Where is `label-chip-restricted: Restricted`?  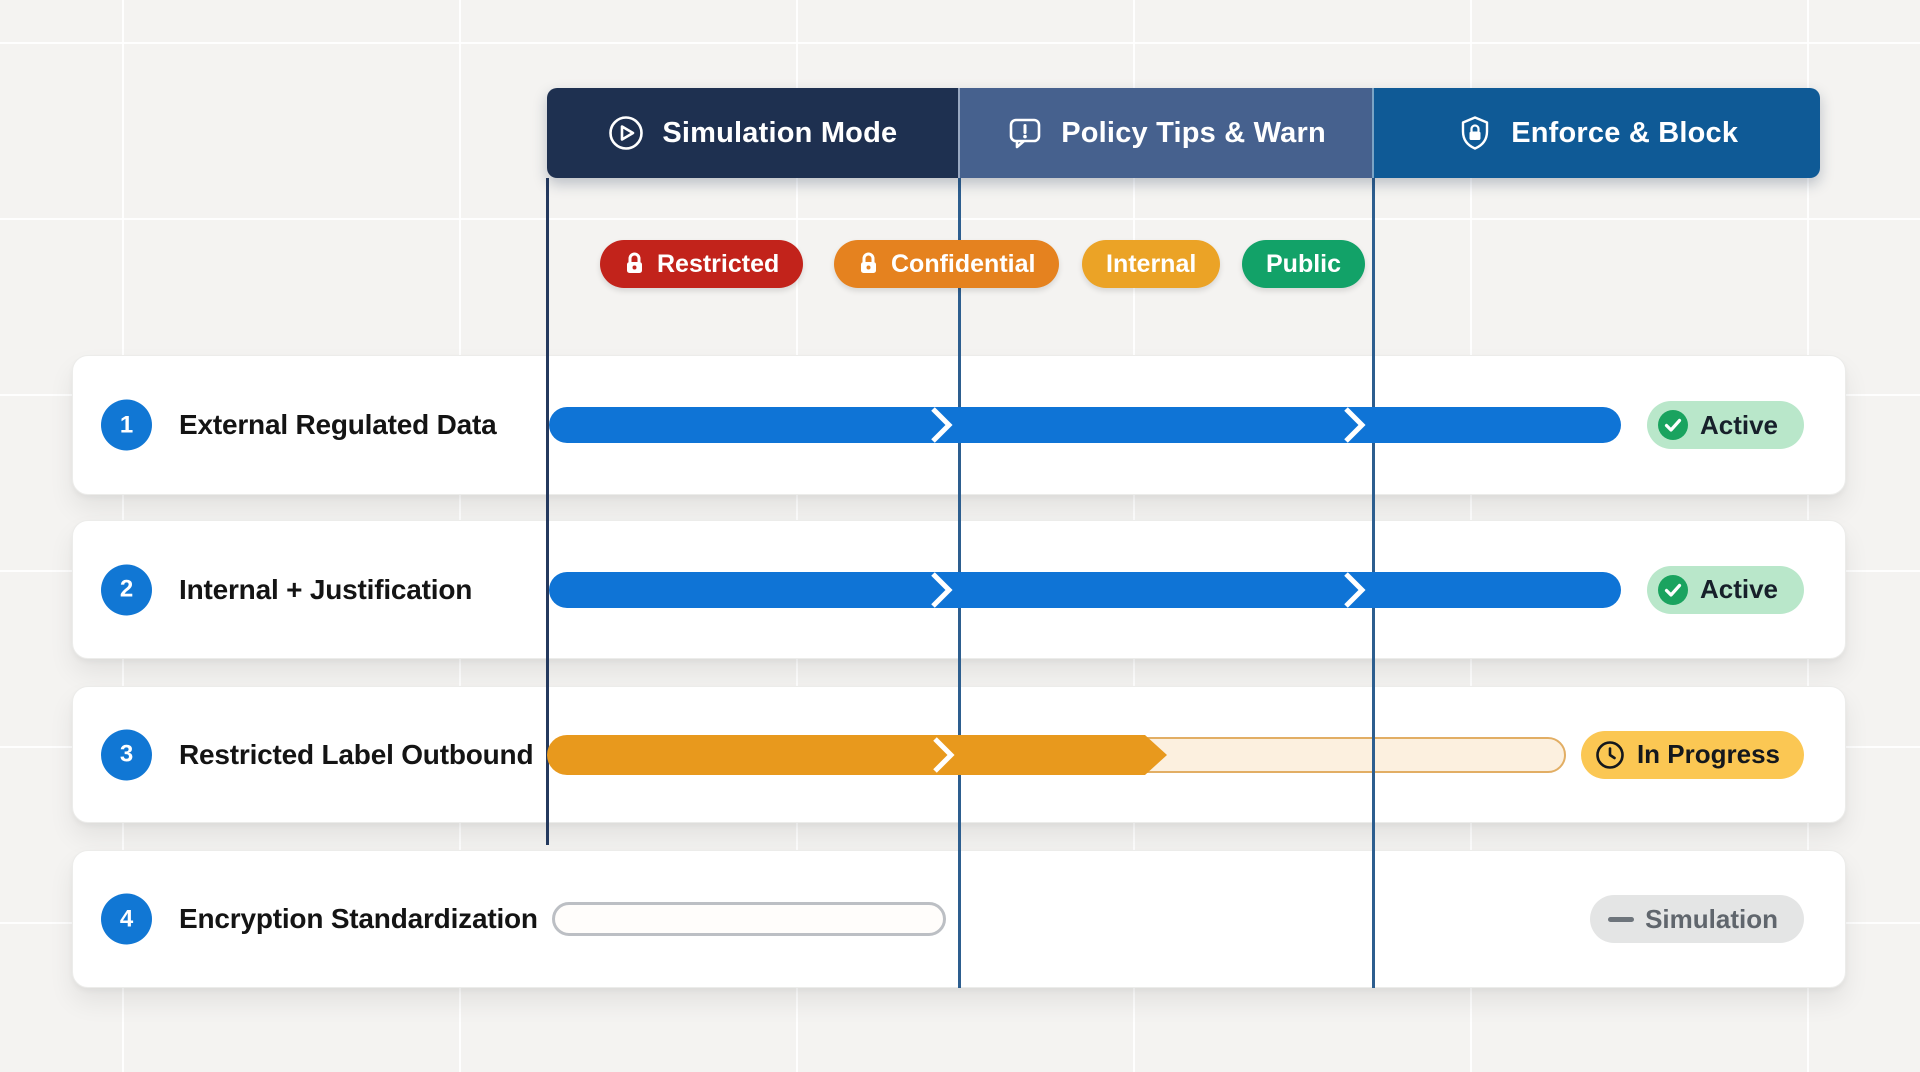 label-chip-restricted: Restricted is located at coordinates (702, 264).